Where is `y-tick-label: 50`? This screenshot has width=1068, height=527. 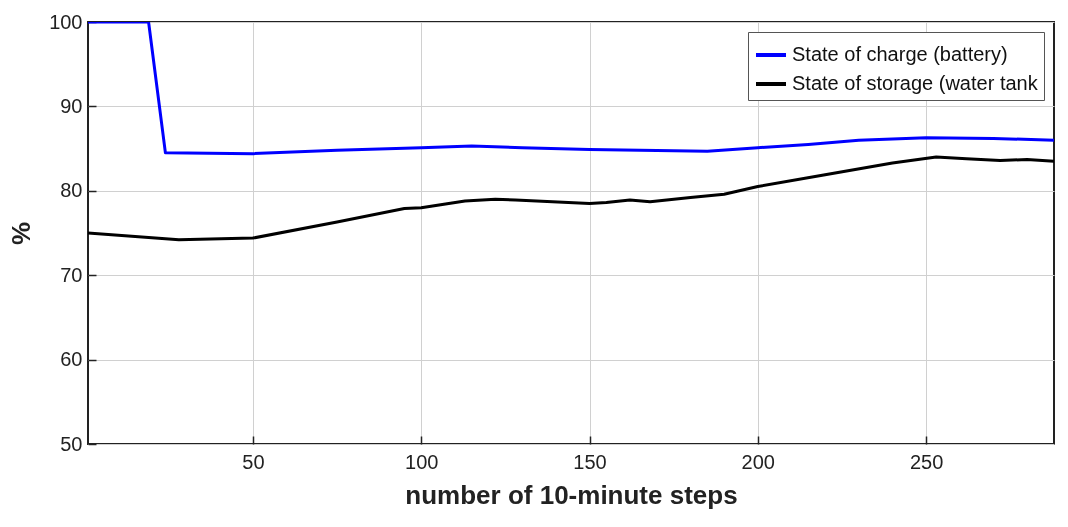
y-tick-label: 50 is located at coordinates (71, 443).